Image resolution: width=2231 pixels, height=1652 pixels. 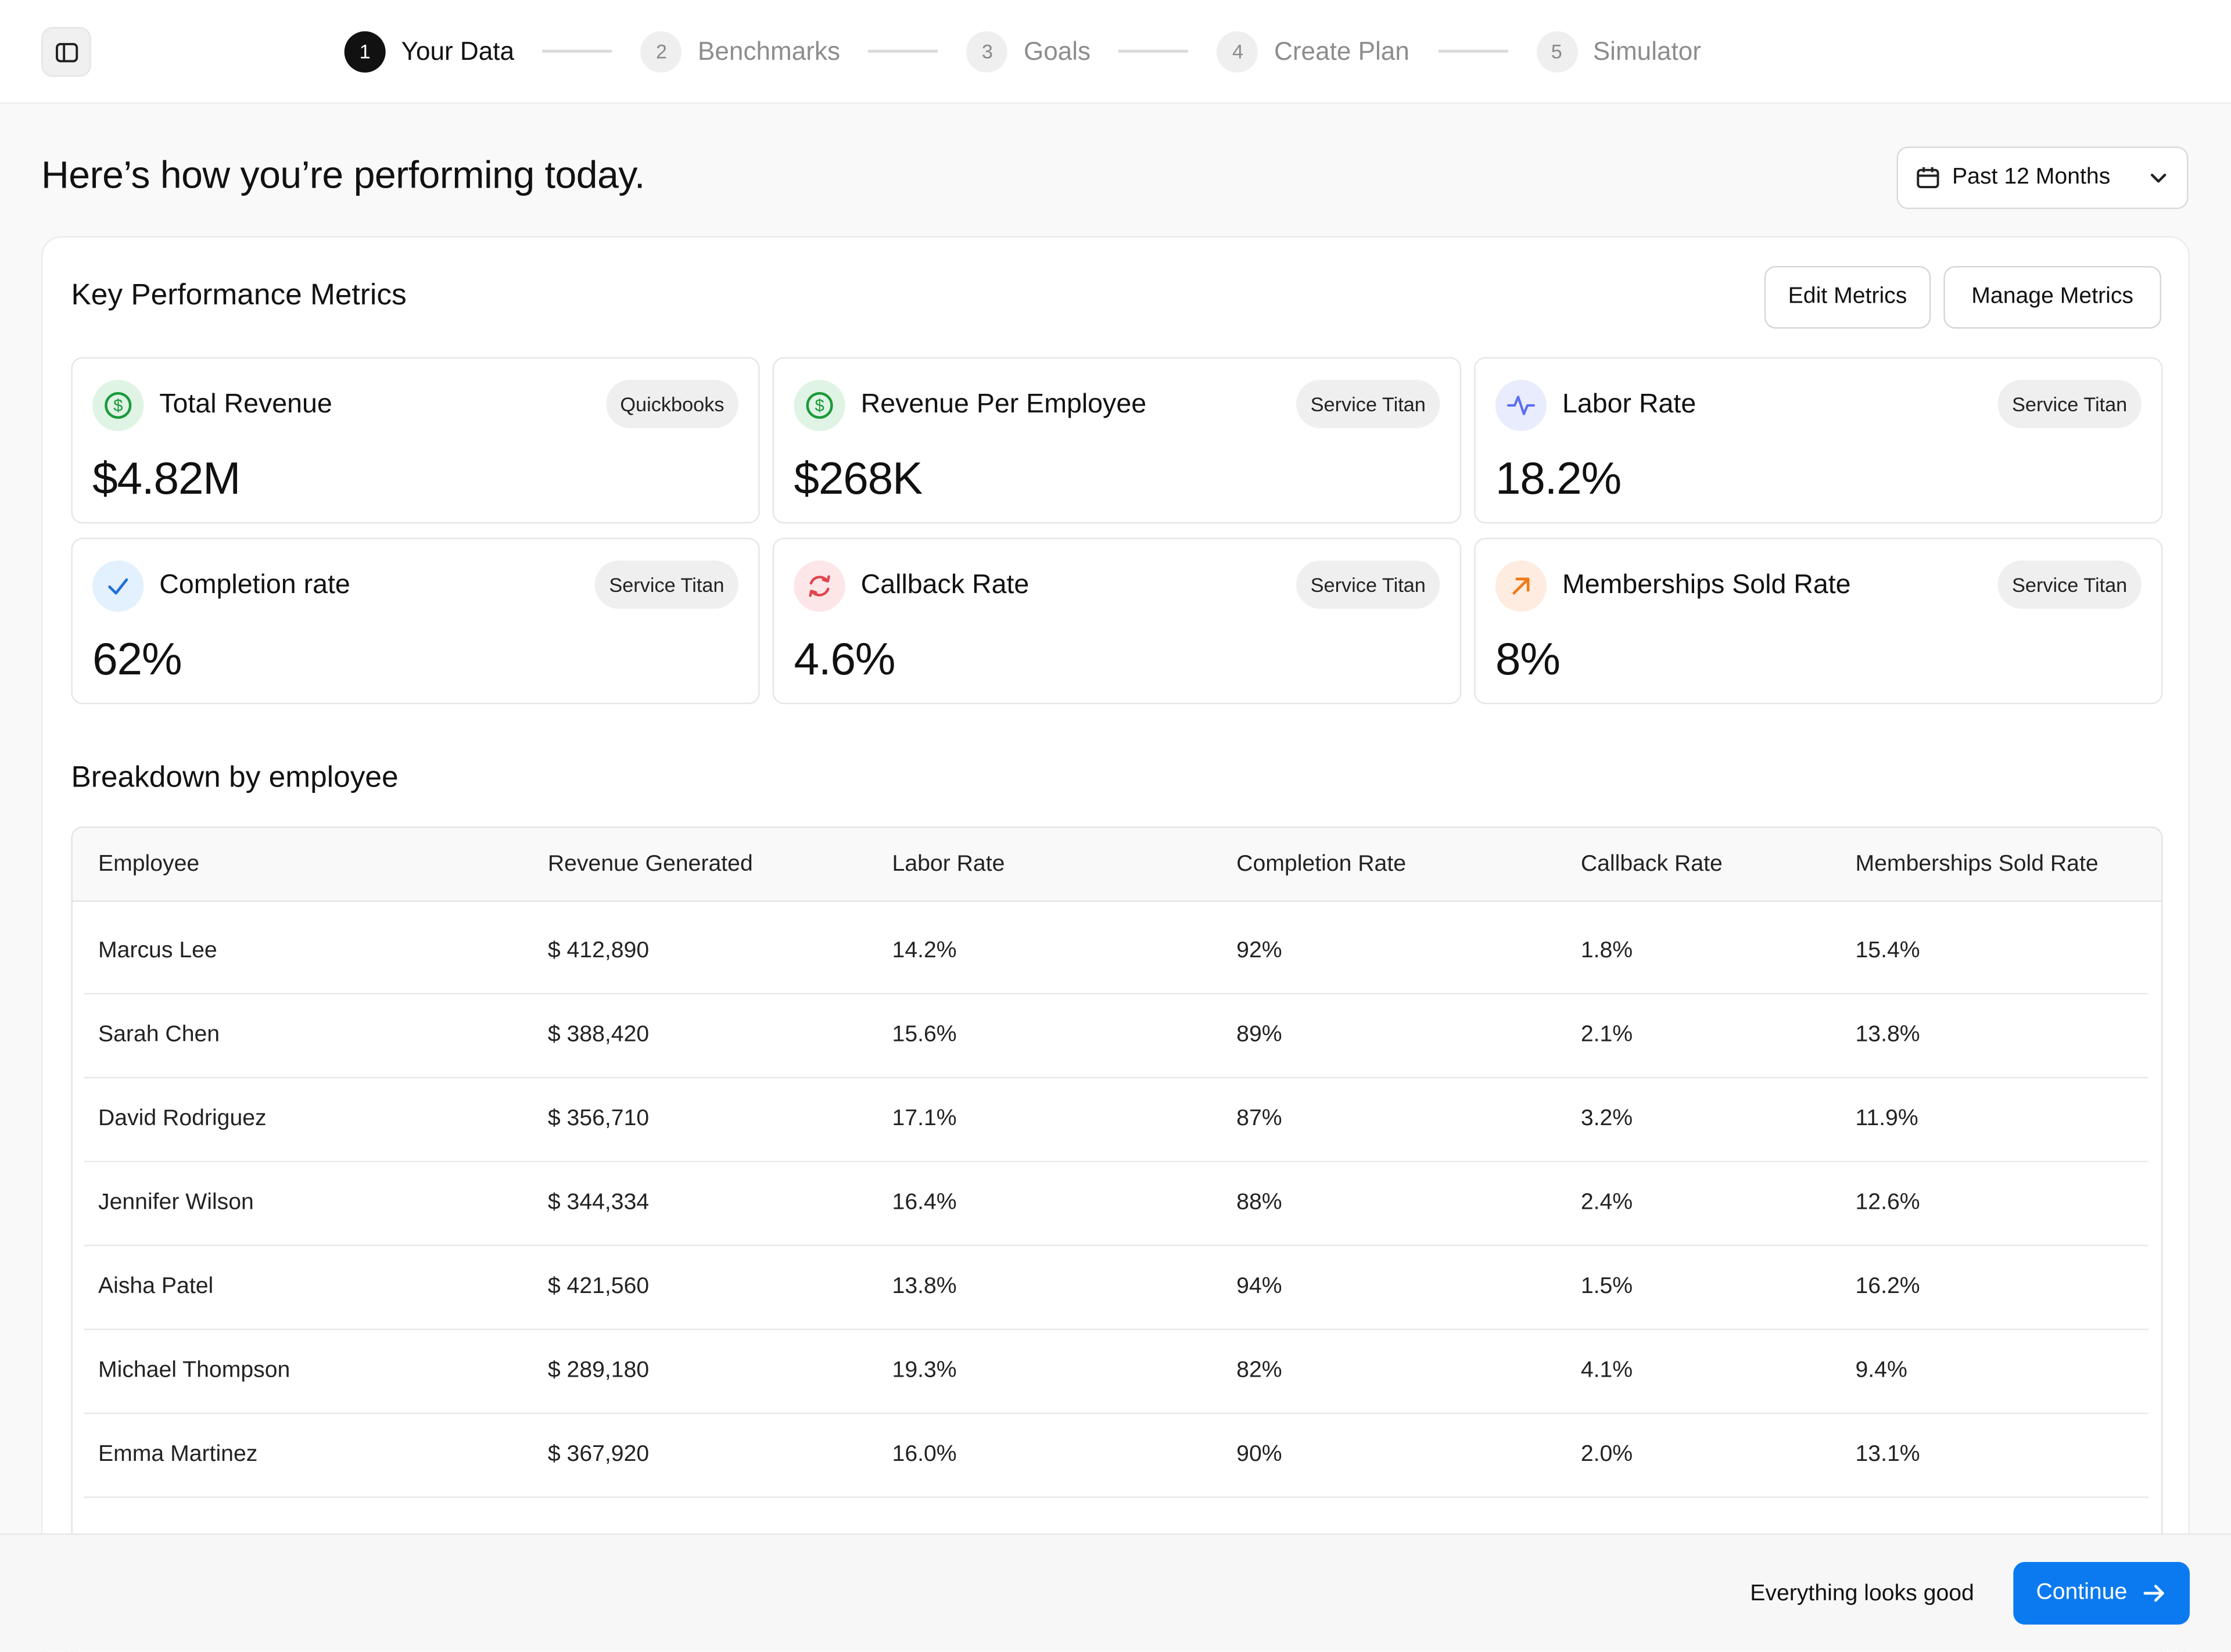 I want to click on cell-completion-rate: 94%, so click(x=1259, y=1287).